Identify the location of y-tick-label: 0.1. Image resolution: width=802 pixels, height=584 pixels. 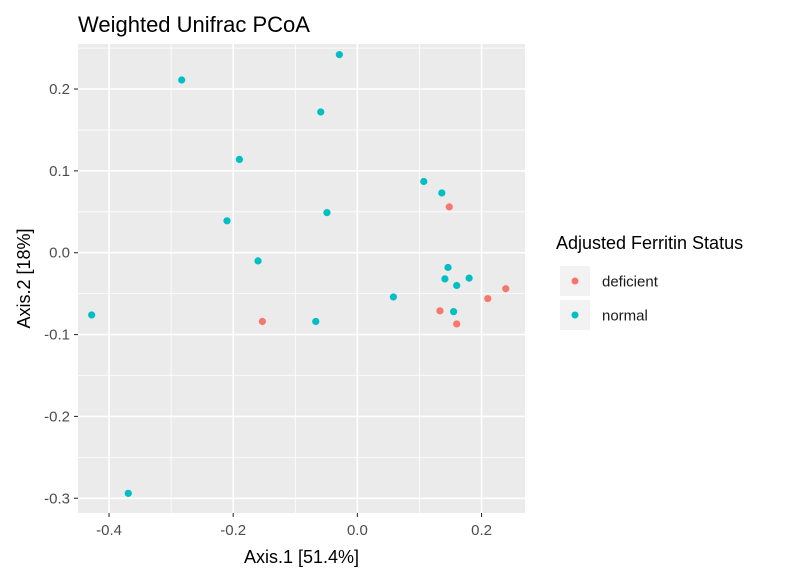
(59, 171).